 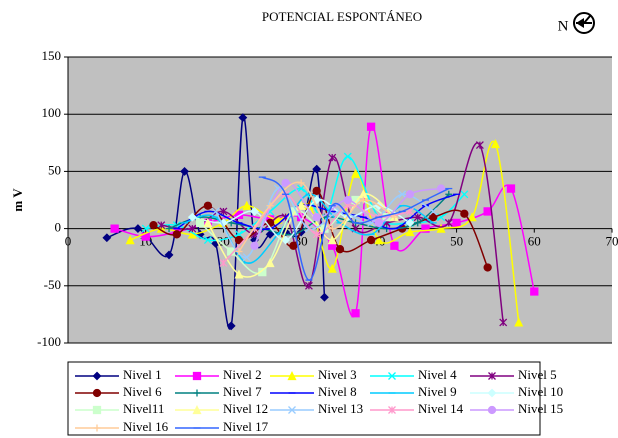 What do you see at coordinates (534, 241) in the screenshot?
I see `x-tick-label: 60` at bounding box center [534, 241].